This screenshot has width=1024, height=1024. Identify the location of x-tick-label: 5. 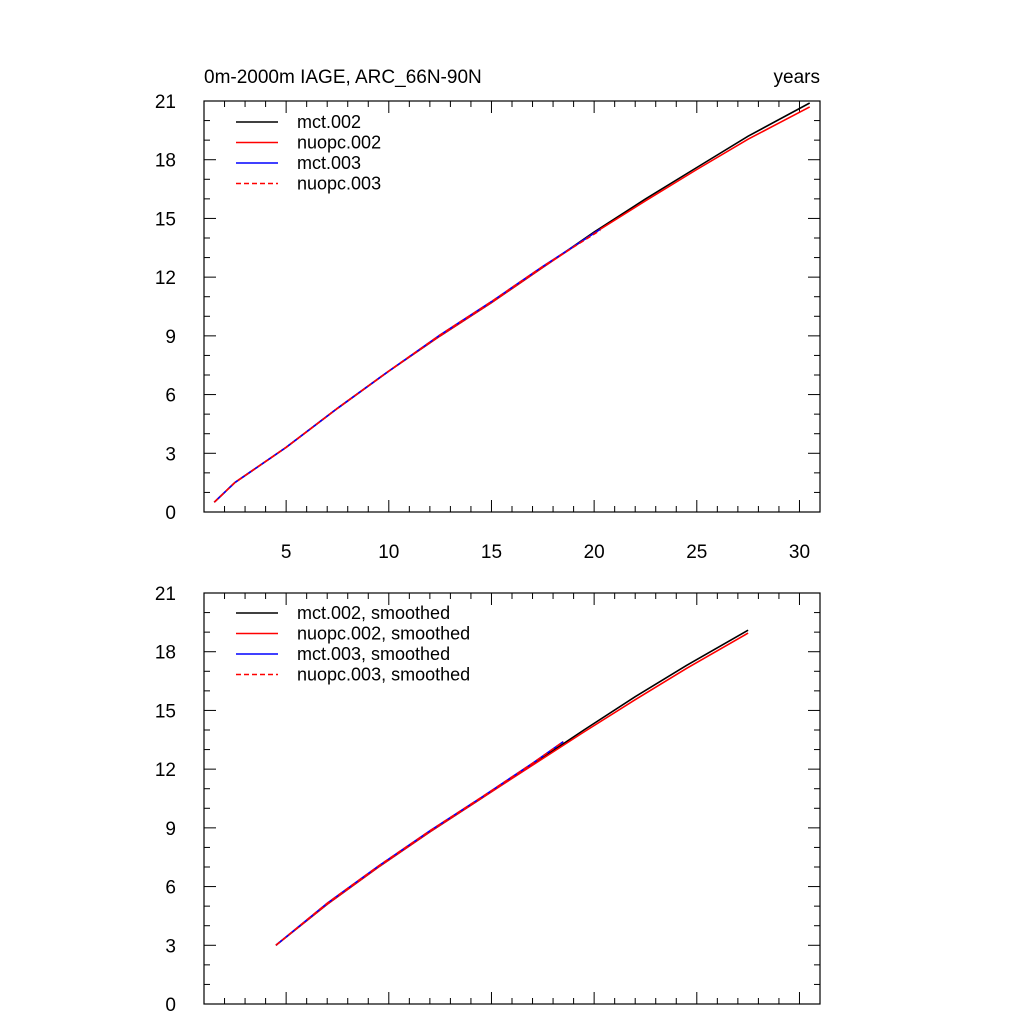
(286, 552).